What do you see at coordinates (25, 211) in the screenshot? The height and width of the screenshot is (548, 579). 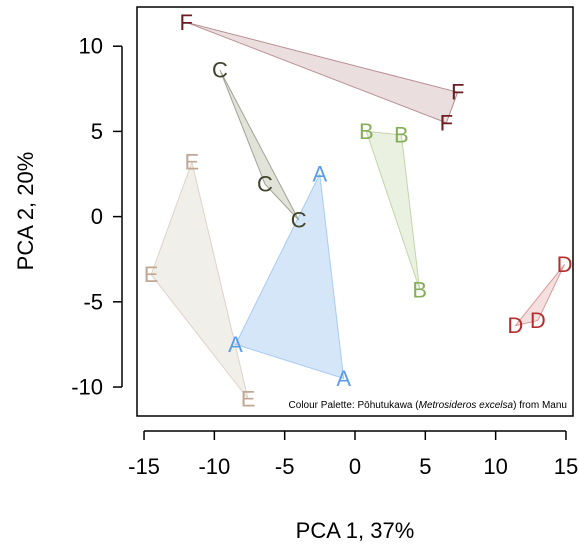 I see `y-axis-title: PCA 2, 20%` at bounding box center [25, 211].